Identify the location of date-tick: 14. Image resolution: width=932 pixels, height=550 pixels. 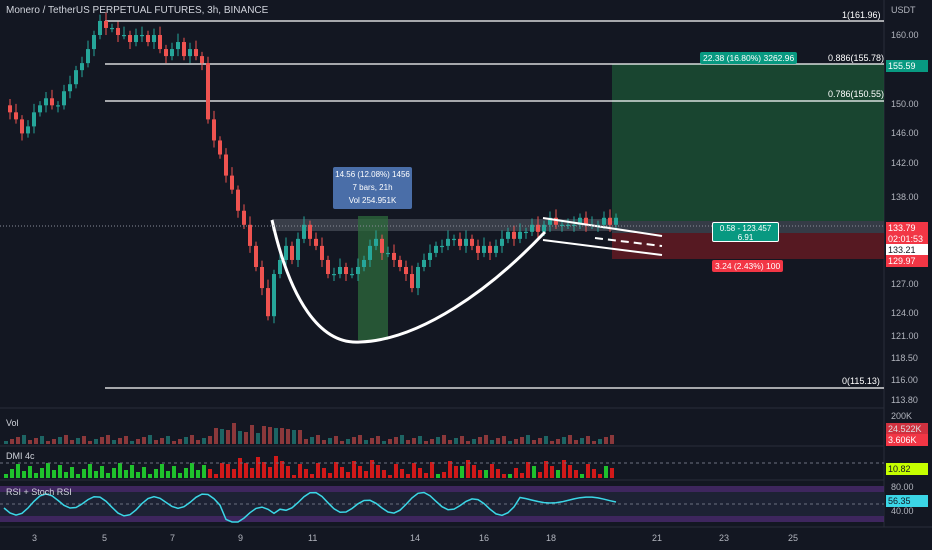
(415, 538).